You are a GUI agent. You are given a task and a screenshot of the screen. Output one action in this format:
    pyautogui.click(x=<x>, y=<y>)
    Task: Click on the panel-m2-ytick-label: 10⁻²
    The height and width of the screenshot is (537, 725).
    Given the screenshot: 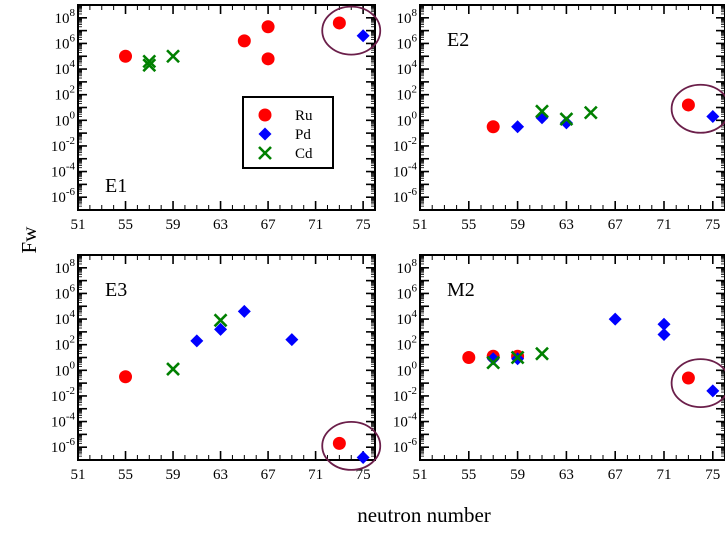 What is the action you would take?
    pyautogui.click(x=405, y=395)
    